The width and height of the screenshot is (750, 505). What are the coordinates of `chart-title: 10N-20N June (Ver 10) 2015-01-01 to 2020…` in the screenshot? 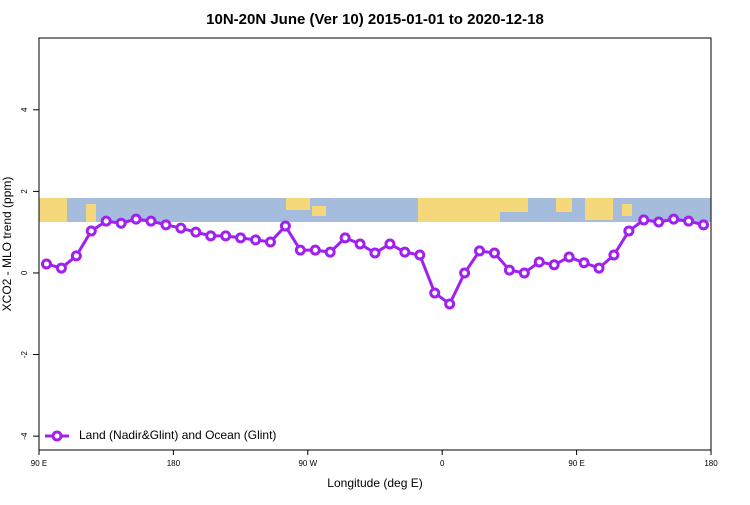 It's located at (375, 19).